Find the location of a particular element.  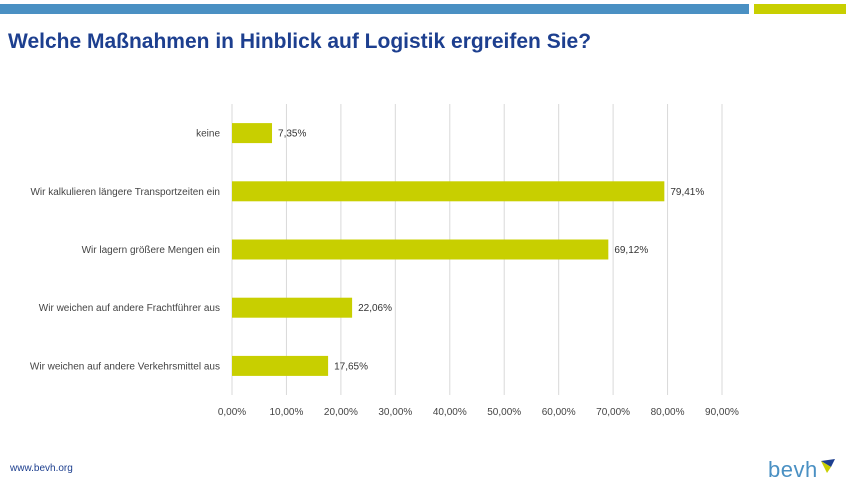

logo-text: bevh is located at coordinates (793, 469).